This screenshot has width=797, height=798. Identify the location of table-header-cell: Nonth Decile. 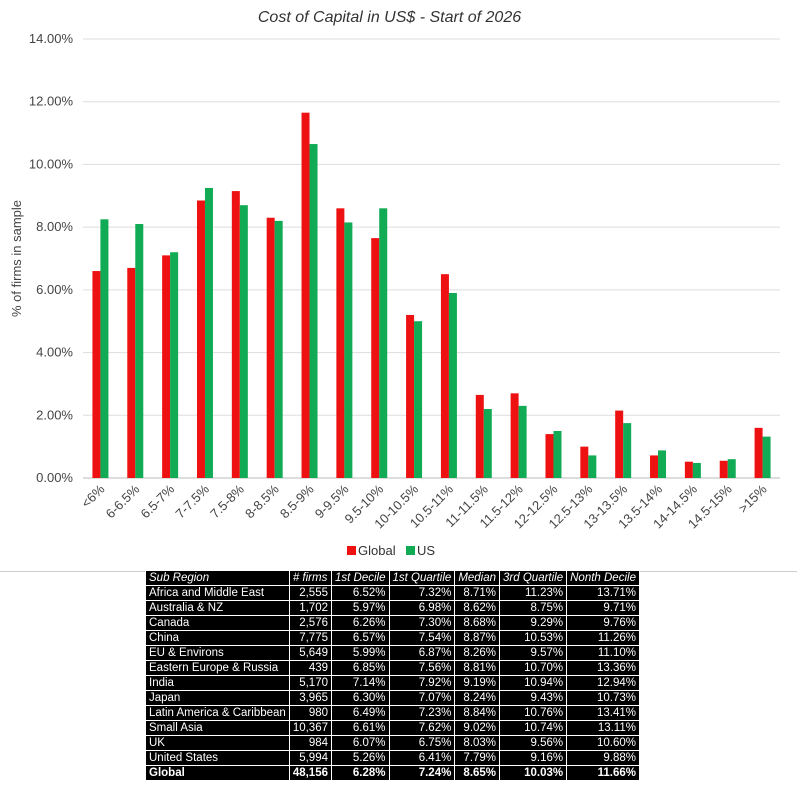
(603, 578).